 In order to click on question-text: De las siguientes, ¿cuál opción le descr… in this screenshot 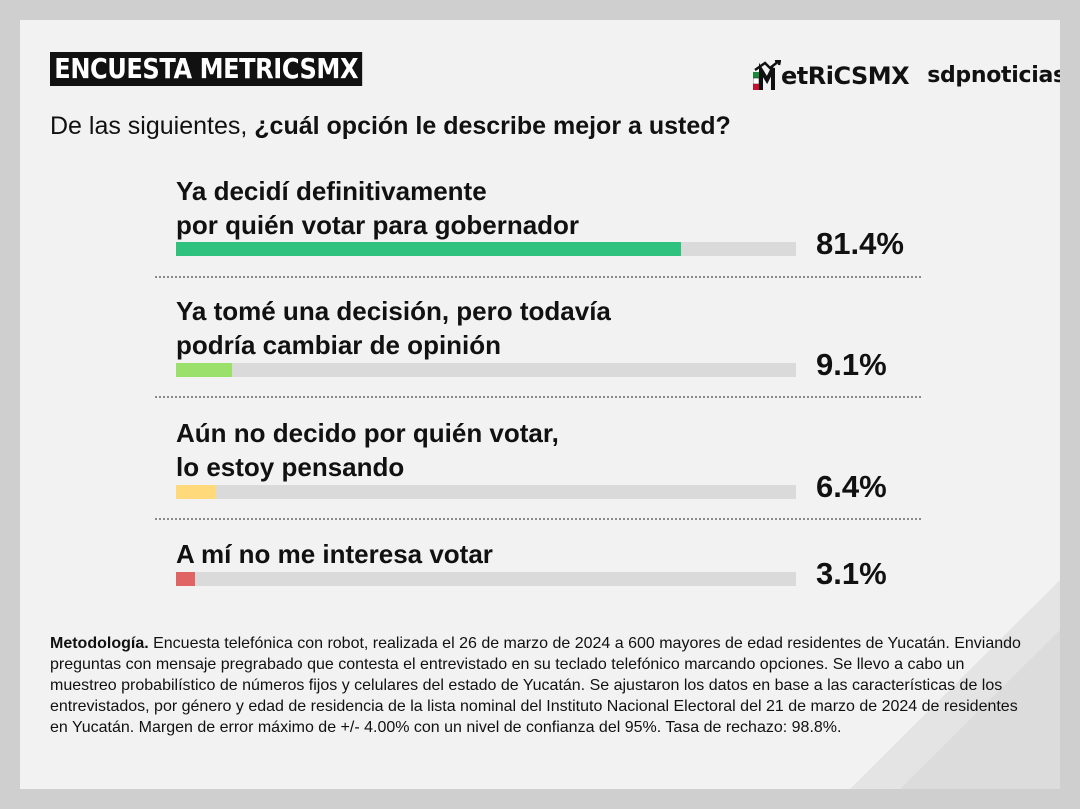, I will do `click(390, 126)`.